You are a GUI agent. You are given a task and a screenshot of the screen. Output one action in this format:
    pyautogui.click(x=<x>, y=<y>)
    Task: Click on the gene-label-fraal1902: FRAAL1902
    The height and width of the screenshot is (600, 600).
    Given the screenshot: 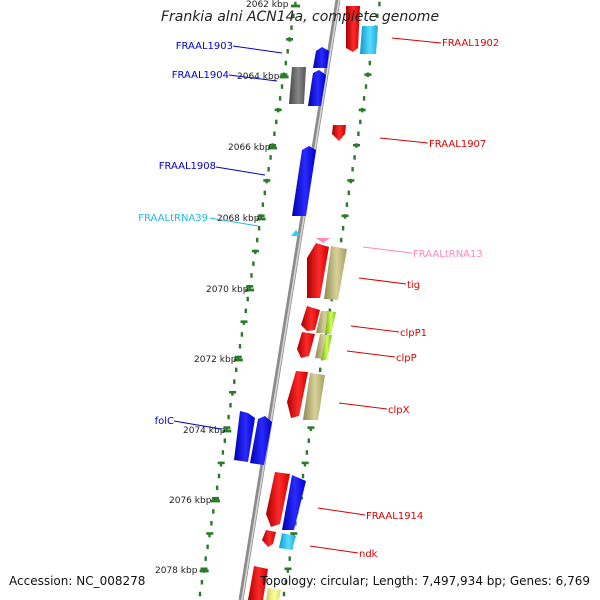 What is the action you would take?
    pyautogui.click(x=470, y=43)
    